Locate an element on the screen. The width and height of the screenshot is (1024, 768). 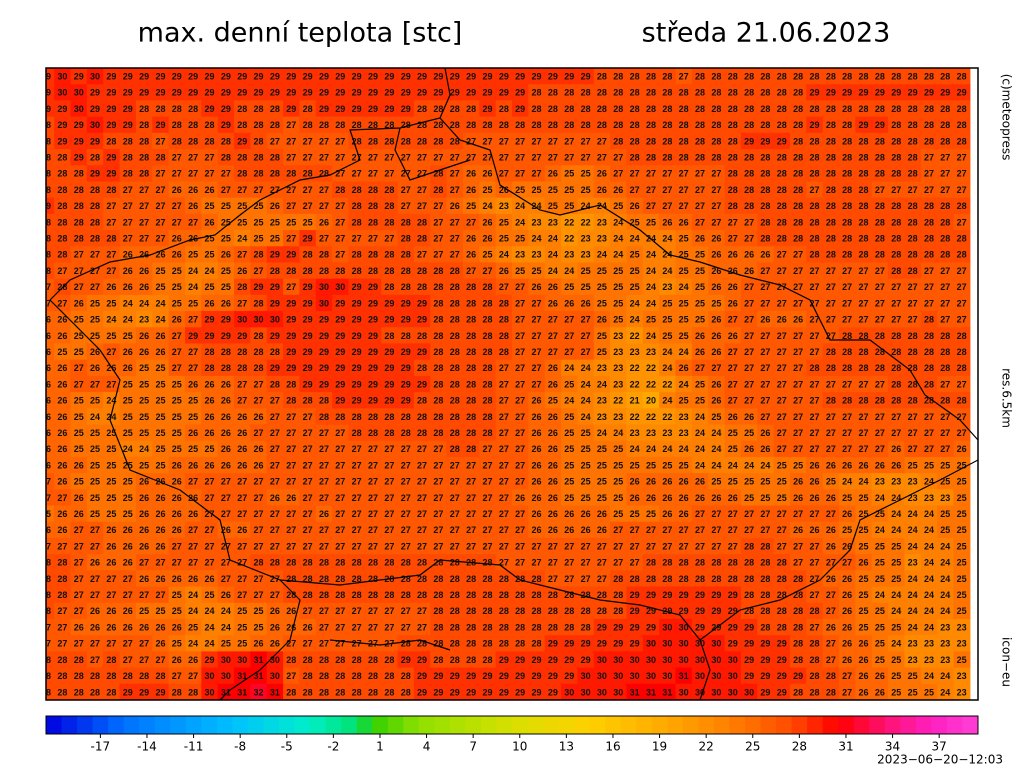
cell-value: 30 is located at coordinates (95, 76).